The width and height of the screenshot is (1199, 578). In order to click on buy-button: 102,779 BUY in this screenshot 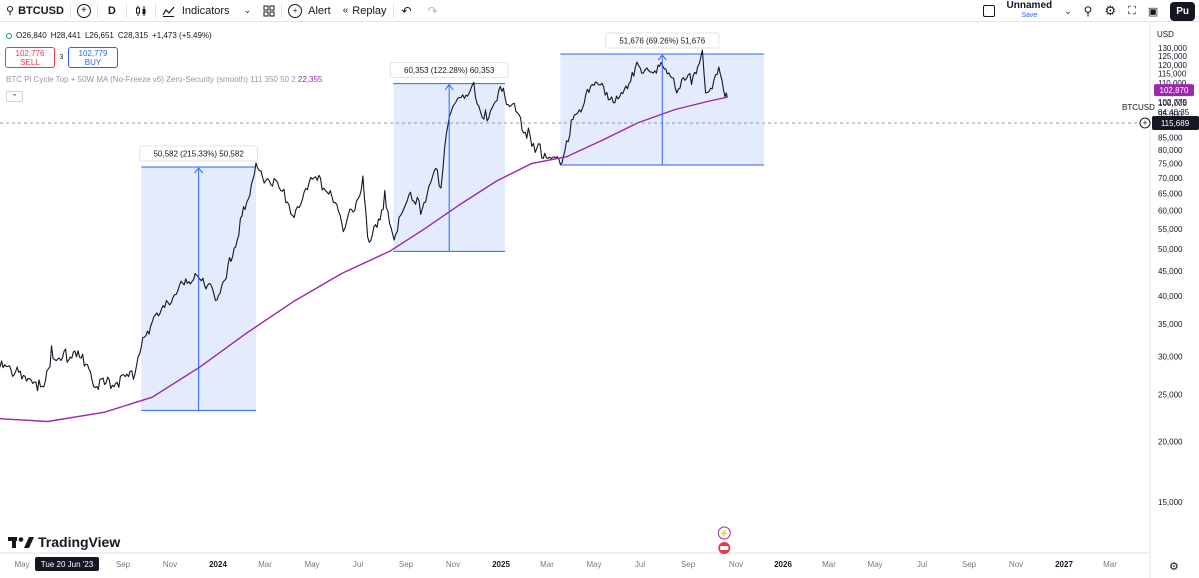, I will do `click(93, 57)`.